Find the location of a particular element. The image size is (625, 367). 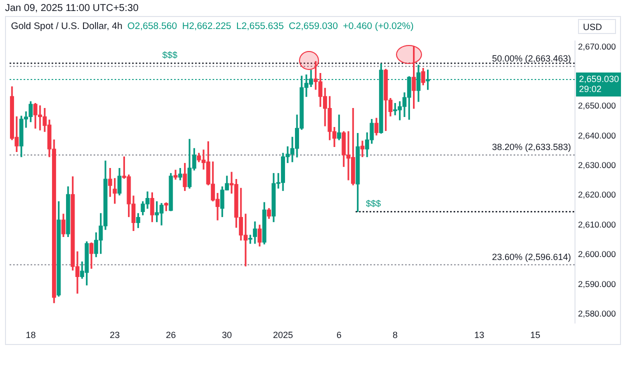

y-tick-label: 2,600.000 is located at coordinates (597, 254).